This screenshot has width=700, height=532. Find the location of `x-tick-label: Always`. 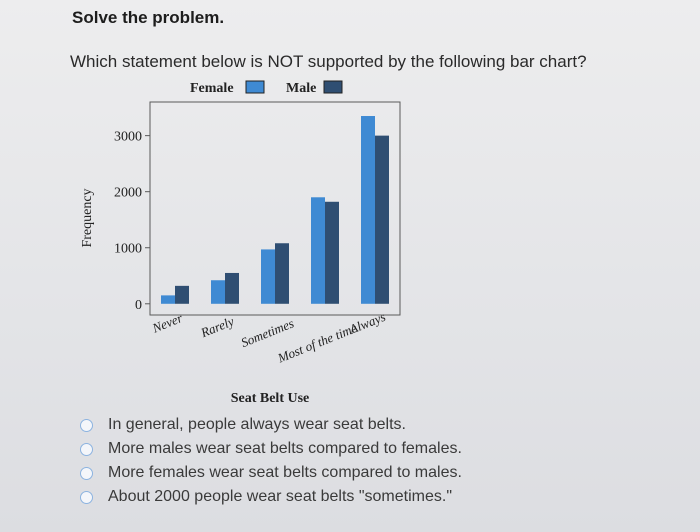

x-tick-label: Always is located at coordinates (366, 323).